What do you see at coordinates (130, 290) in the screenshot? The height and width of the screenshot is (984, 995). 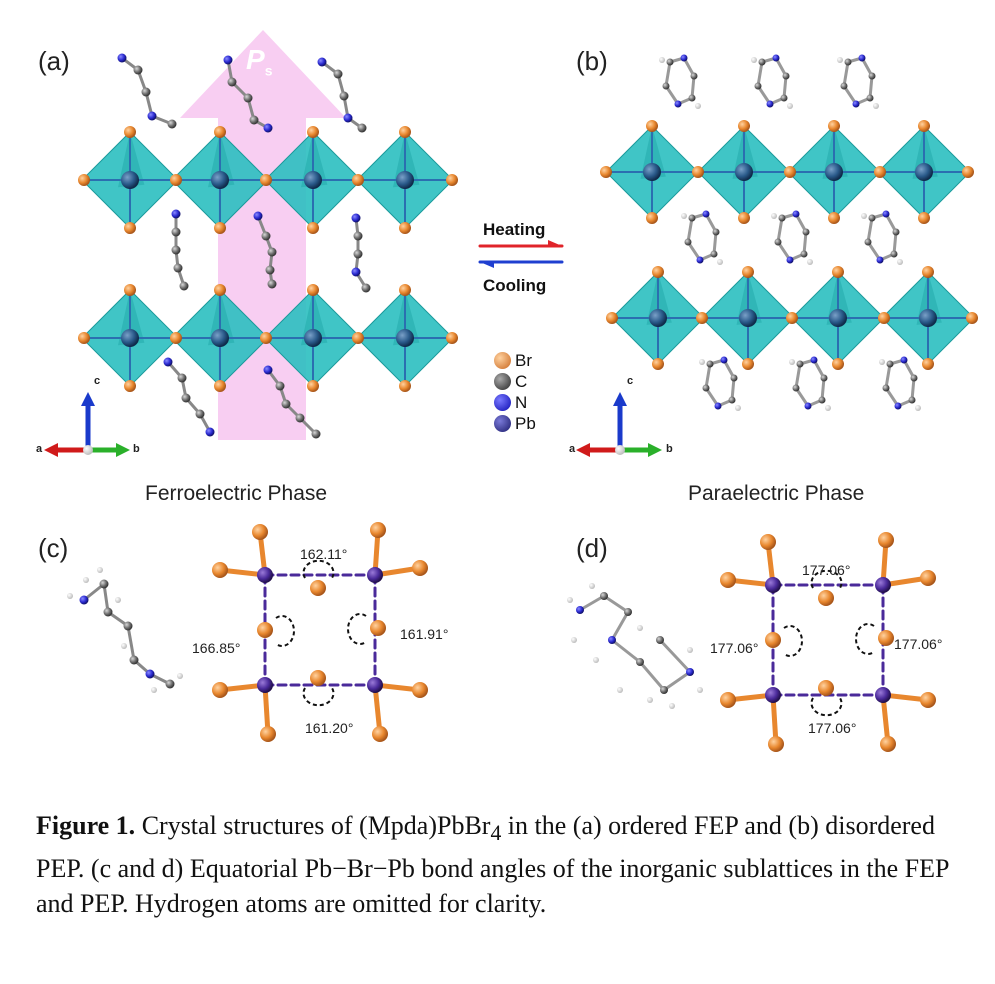 I see `octahedron-a-bottom-0-br-top` at bounding box center [130, 290].